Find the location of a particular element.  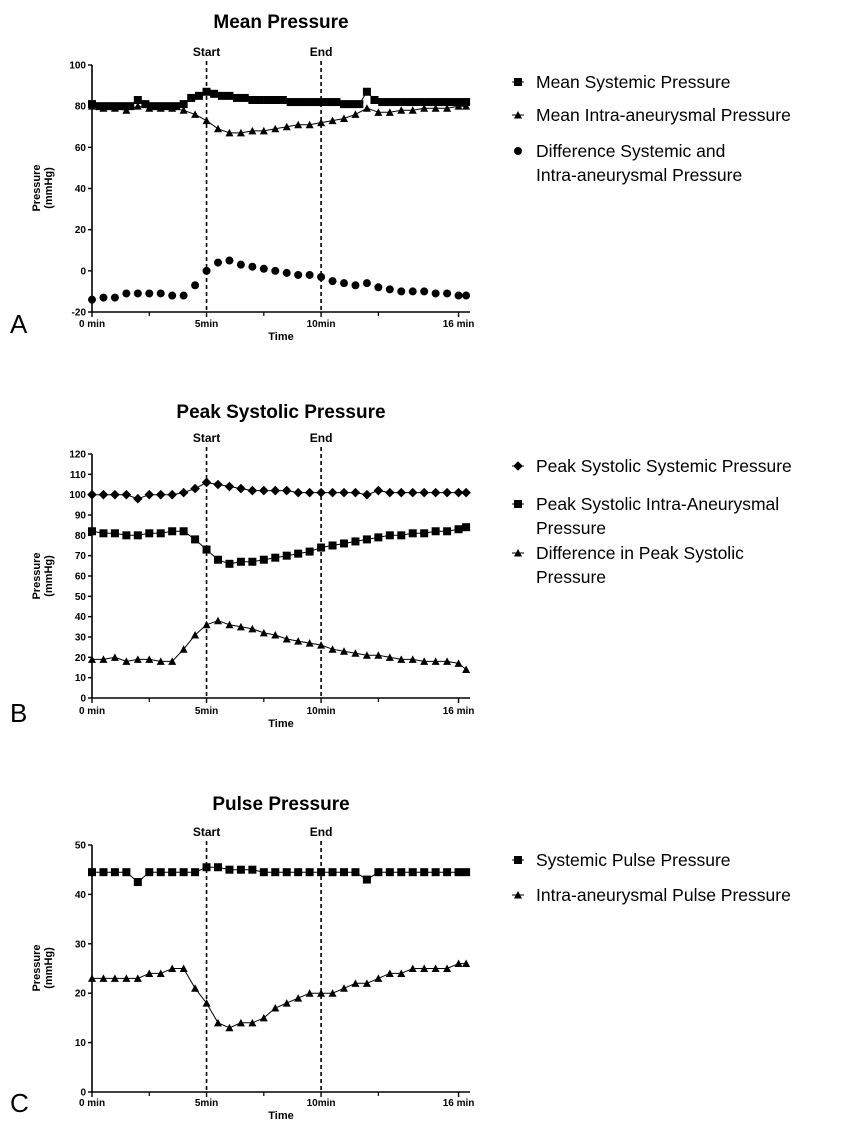

legend-entry-1: Mean Systemic Pressure is located at coordinates (621, 82).